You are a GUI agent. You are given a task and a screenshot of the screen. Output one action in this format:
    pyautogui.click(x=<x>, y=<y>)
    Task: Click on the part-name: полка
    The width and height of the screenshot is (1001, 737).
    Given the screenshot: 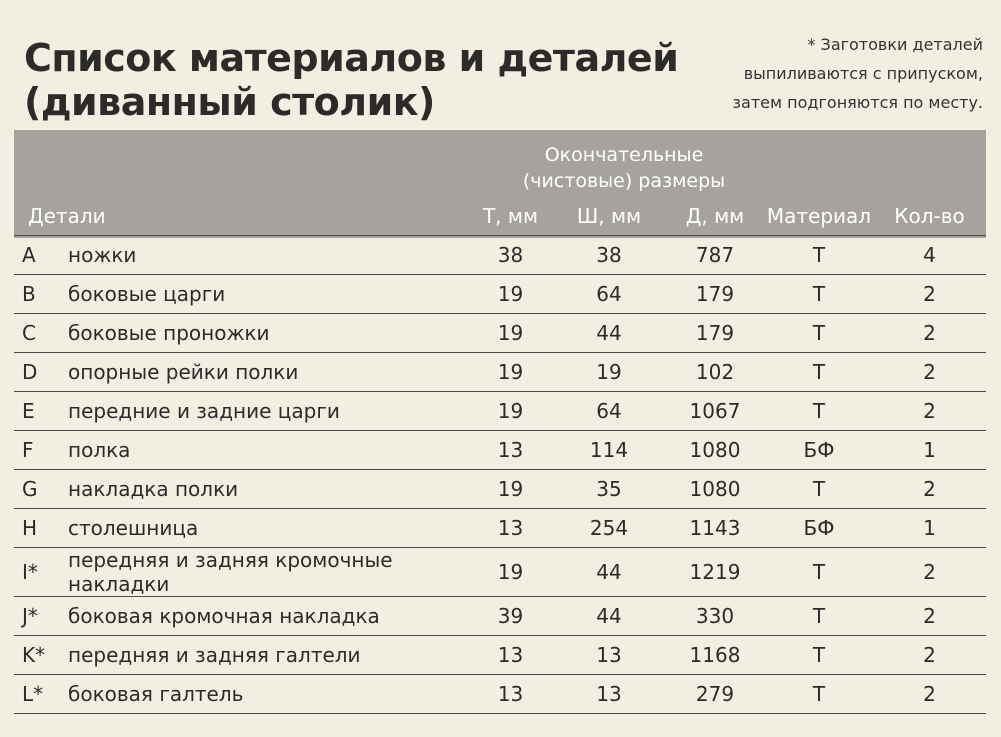 What is the action you would take?
    pyautogui.click(x=268, y=450)
    